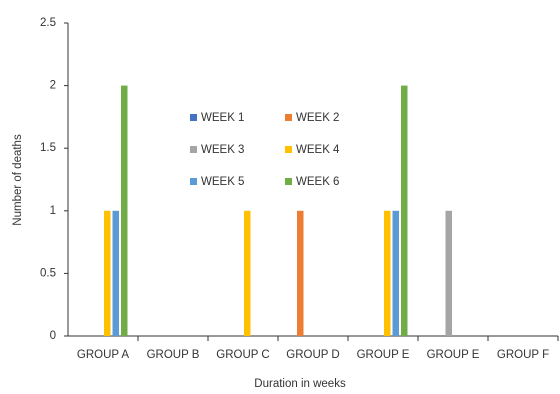 This screenshot has height=394, width=560. What do you see at coordinates (317, 182) in the screenshot?
I see `legend-label: WEEK 6` at bounding box center [317, 182].